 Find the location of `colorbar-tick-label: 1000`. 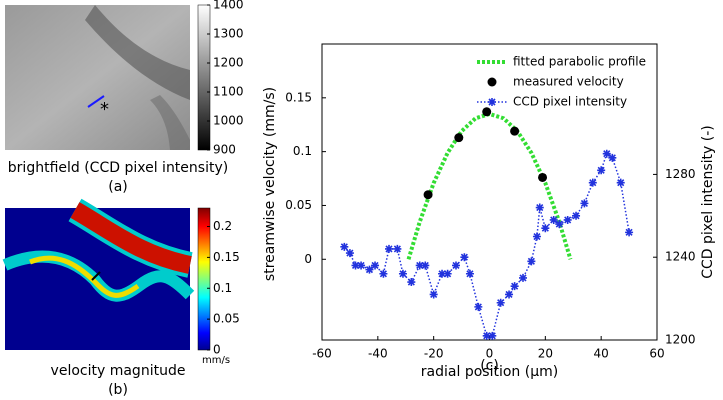

colorbar-tick-label: 1000 is located at coordinates (228, 121).